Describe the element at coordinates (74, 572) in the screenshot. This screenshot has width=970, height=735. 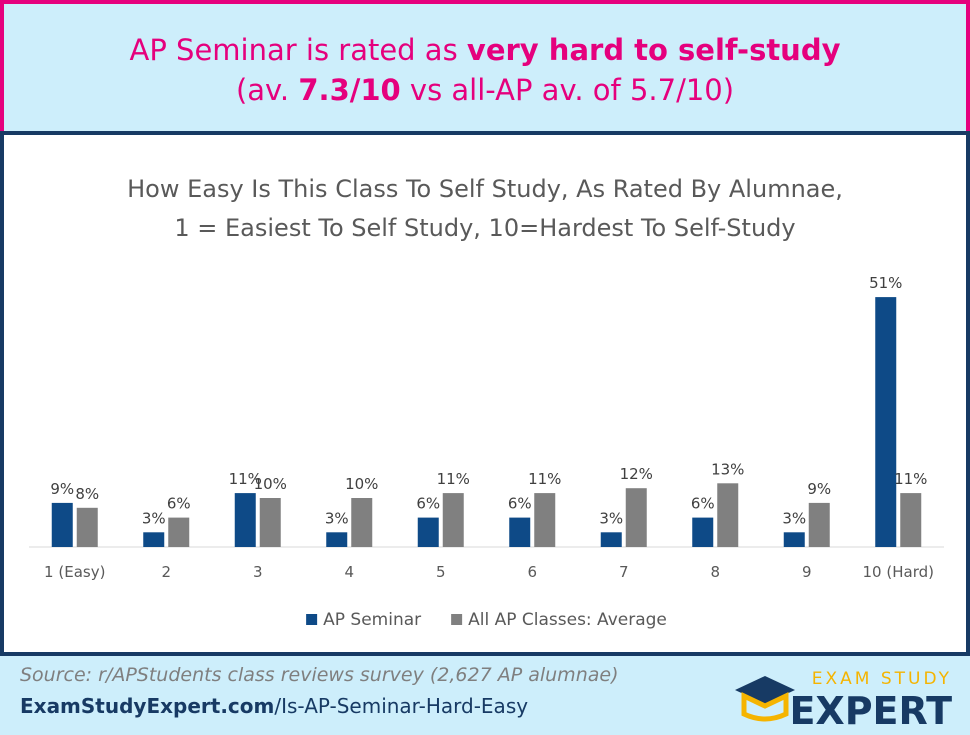
I see `x-tick-label: 1 (Easy)` at that location.